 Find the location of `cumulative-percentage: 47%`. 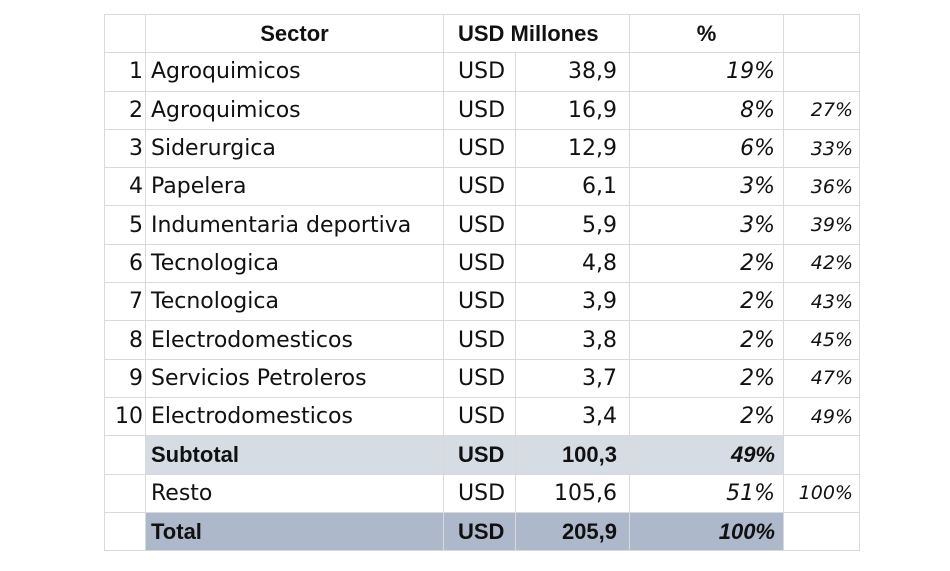

cumulative-percentage: 47% is located at coordinates (821, 378).